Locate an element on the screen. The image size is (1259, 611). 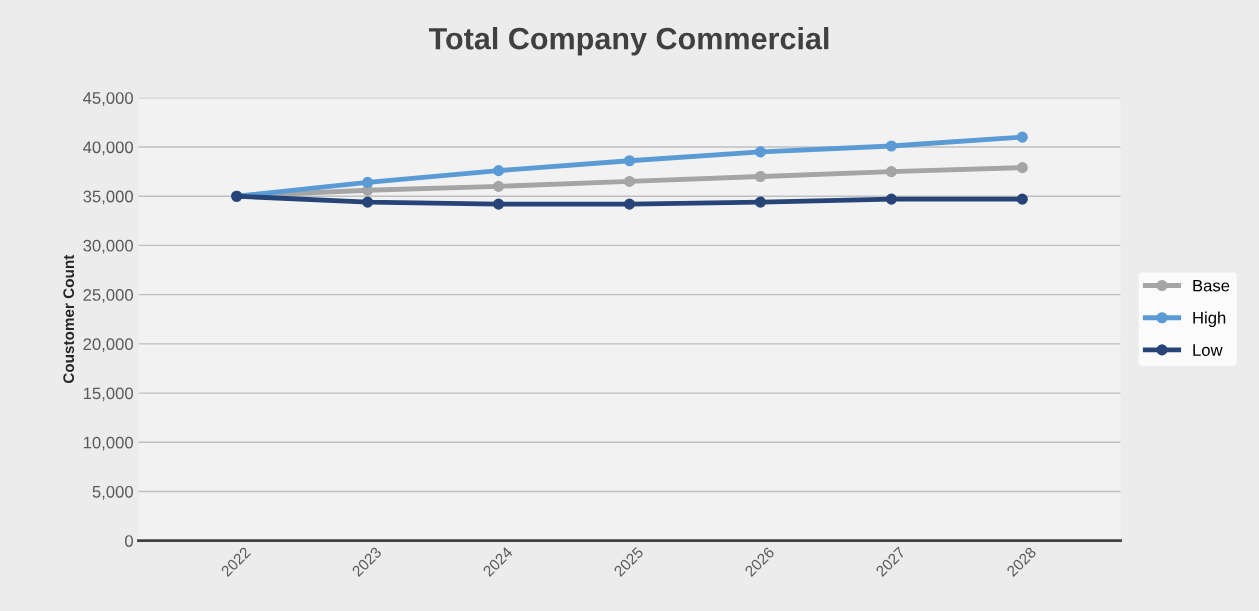
y-axis-title: Coustomer Count is located at coordinates (69, 319).